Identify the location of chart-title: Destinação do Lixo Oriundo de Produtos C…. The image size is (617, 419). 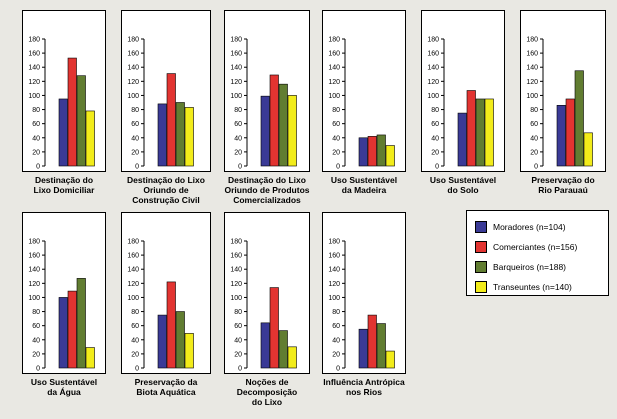
(267, 190).